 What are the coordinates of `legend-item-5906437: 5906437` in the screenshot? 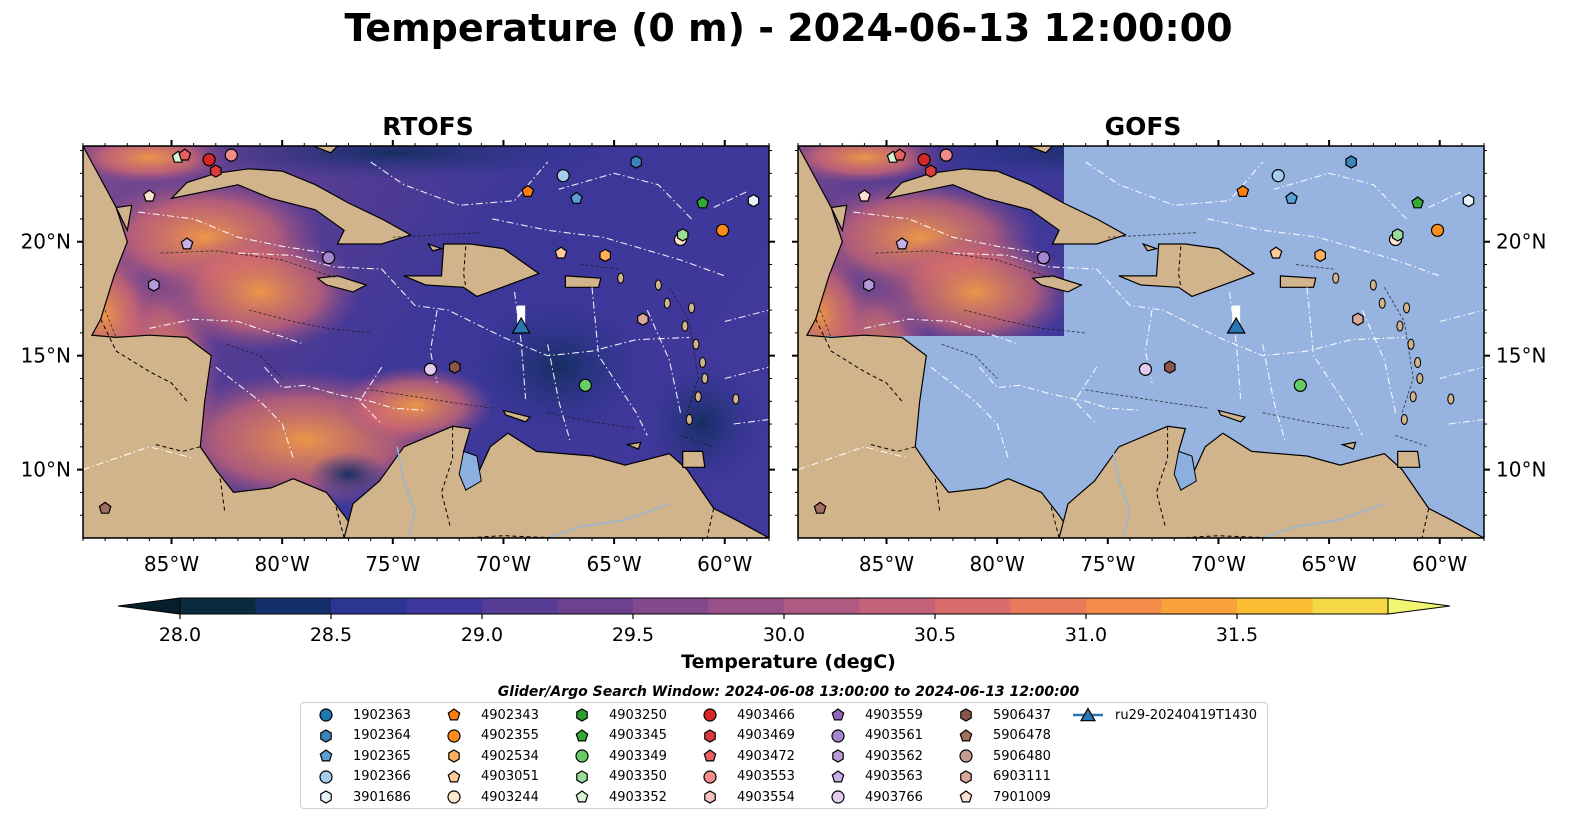 It's located at (1000, 715).